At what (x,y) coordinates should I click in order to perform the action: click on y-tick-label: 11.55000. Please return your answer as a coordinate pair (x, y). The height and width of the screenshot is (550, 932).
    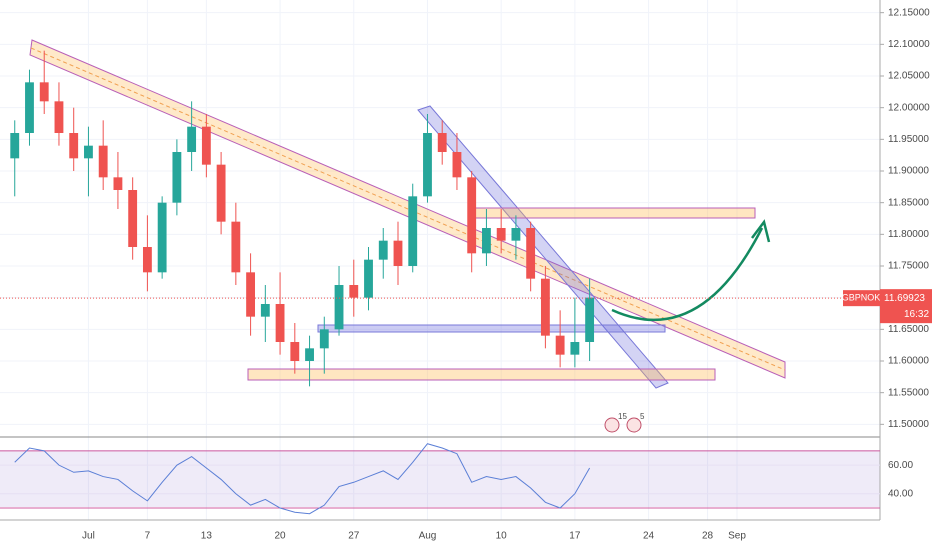
    Looking at the image, I should click on (908, 392).